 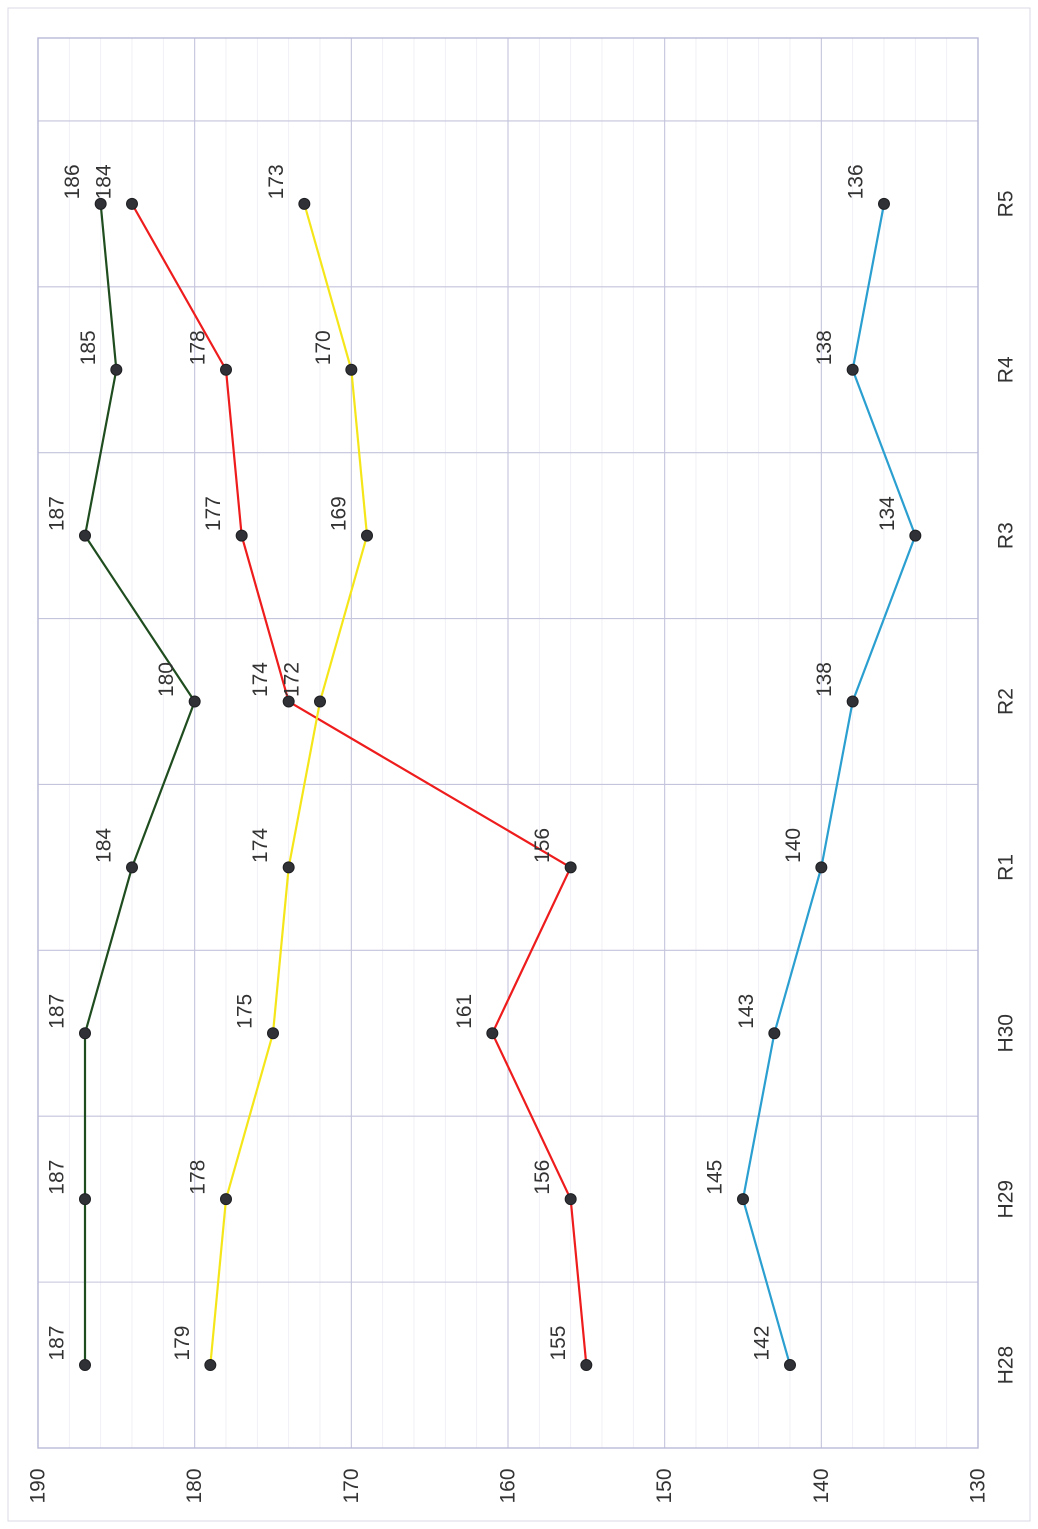 I want to click on x-tick-label: H28, so click(x=1006, y=1365).